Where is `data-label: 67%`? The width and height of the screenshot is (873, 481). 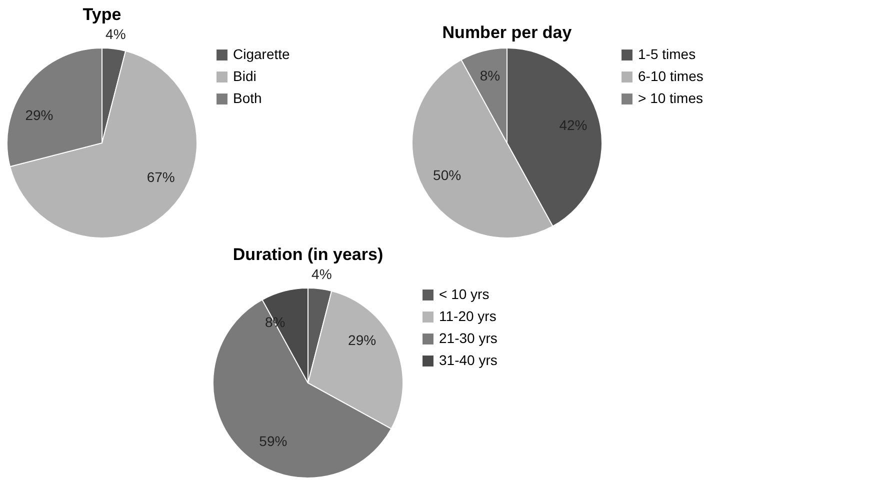 data-label: 67% is located at coordinates (160, 176).